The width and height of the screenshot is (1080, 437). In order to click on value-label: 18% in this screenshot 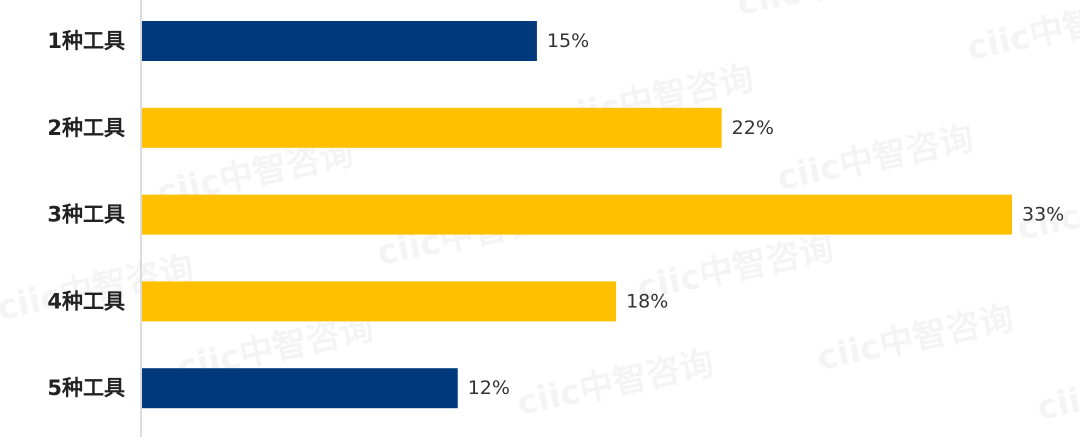, I will do `click(647, 301)`.